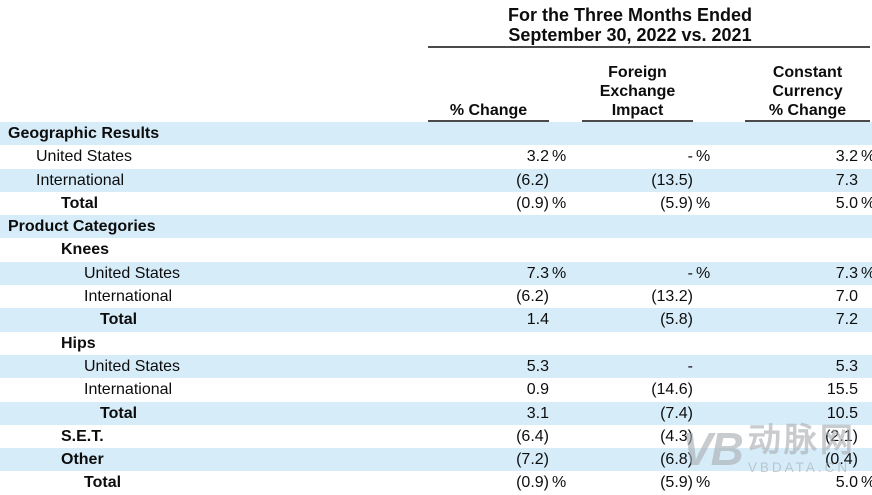 The height and width of the screenshot is (495, 872). I want to click on cell-foreign-exchange-impact: (7.4), so click(620, 413).